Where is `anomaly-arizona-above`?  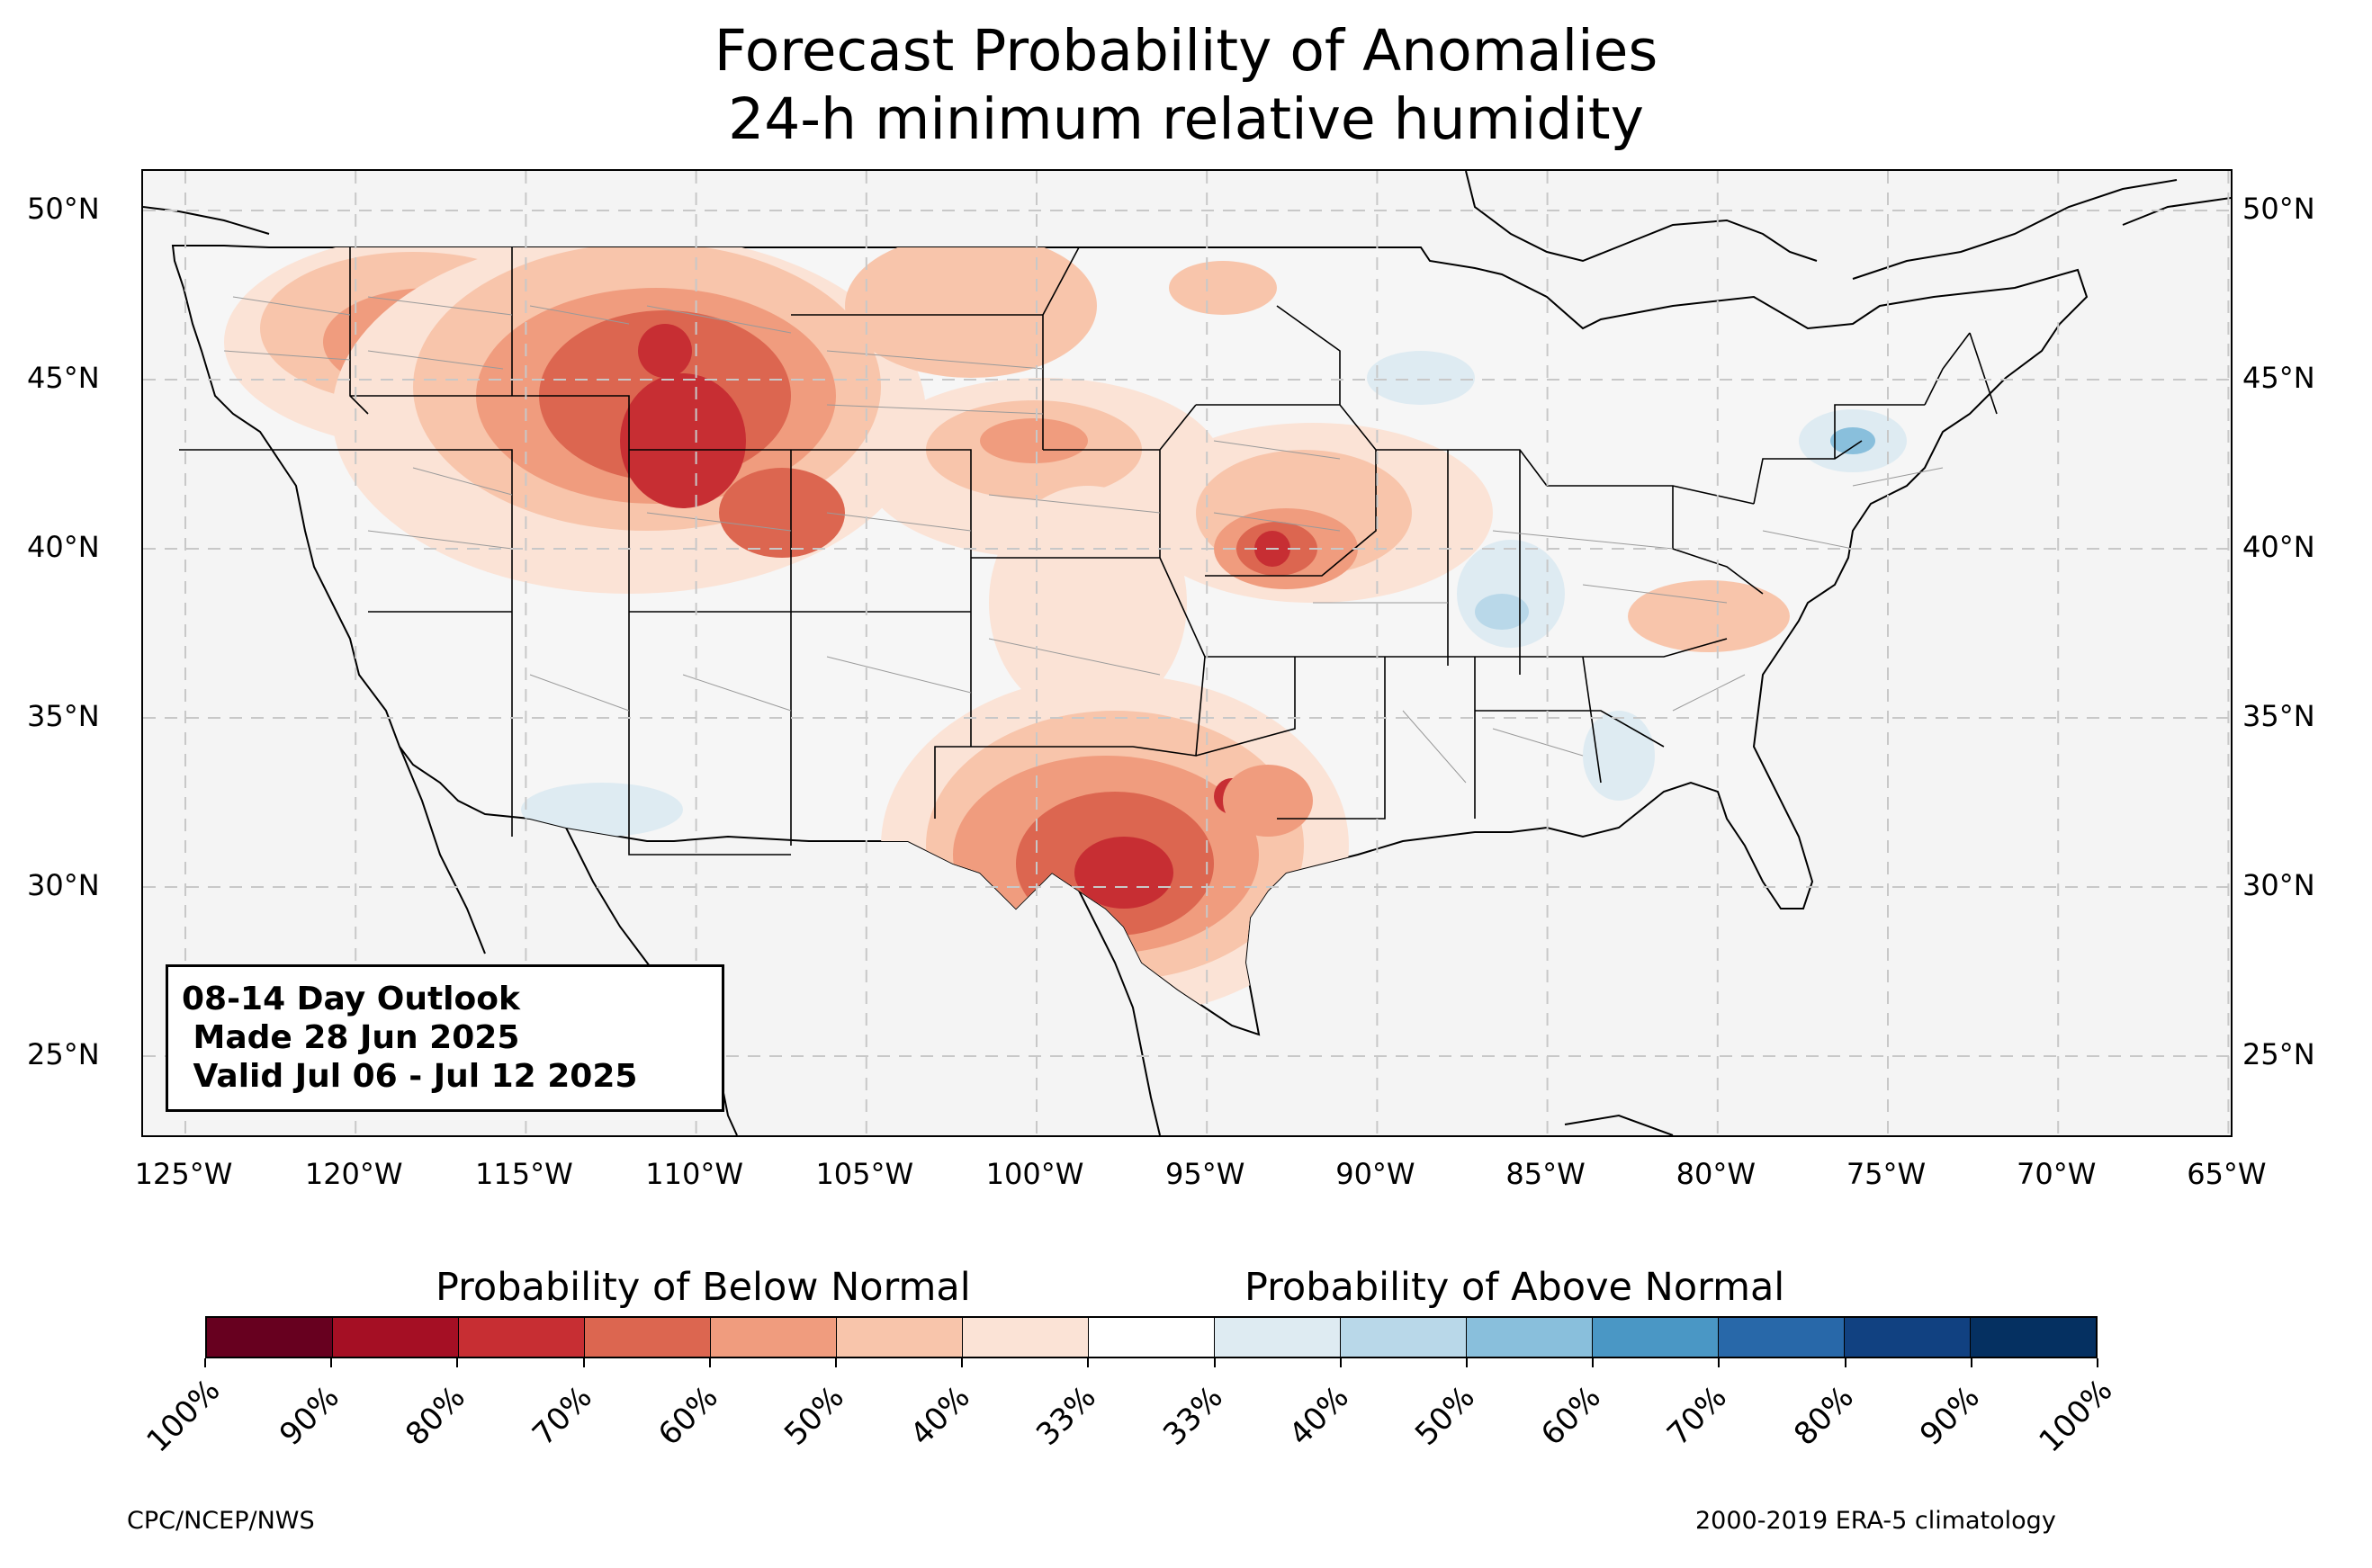 anomaly-arizona-above is located at coordinates (602, 810).